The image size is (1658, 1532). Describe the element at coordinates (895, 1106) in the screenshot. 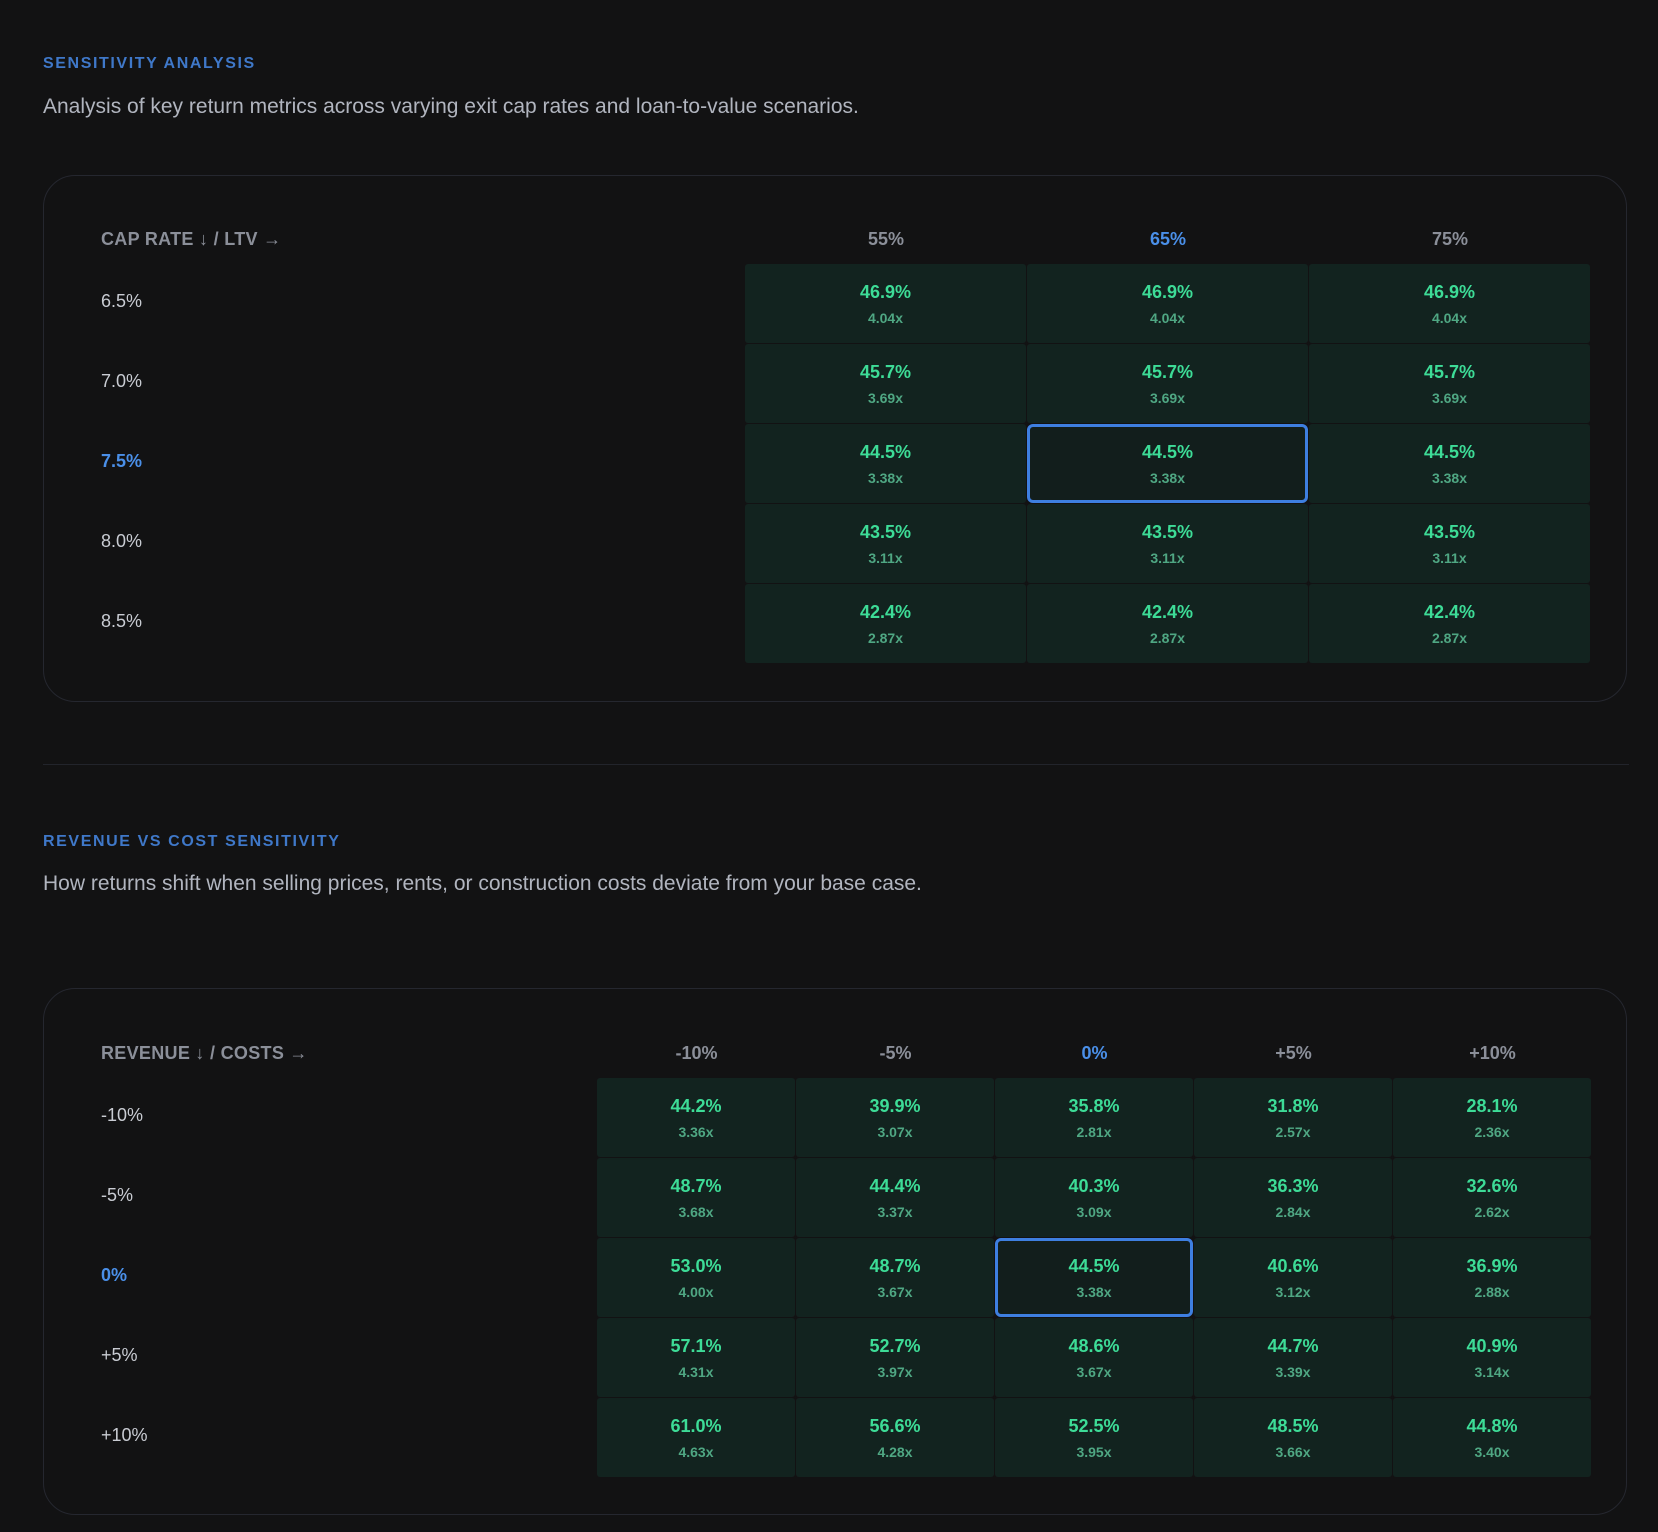

I see `irr-value: 39.9%` at that location.